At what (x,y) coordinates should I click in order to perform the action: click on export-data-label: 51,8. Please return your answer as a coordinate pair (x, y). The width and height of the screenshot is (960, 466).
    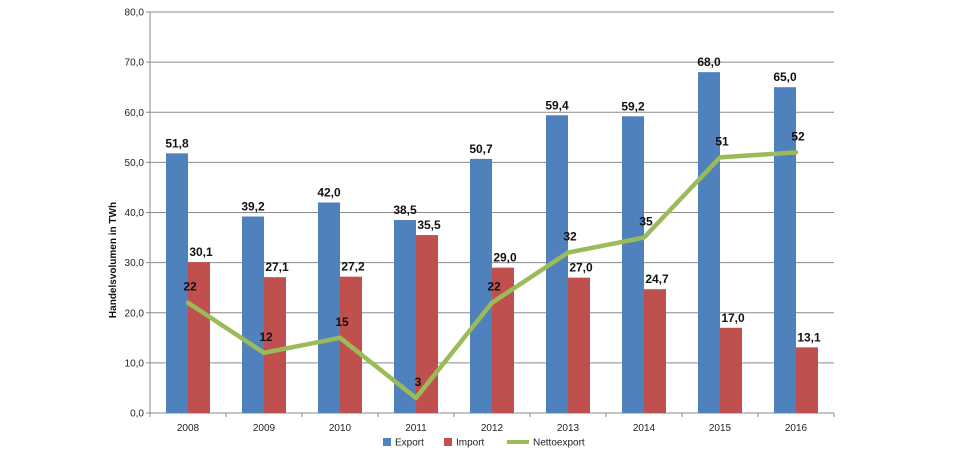
    Looking at the image, I should click on (177, 143).